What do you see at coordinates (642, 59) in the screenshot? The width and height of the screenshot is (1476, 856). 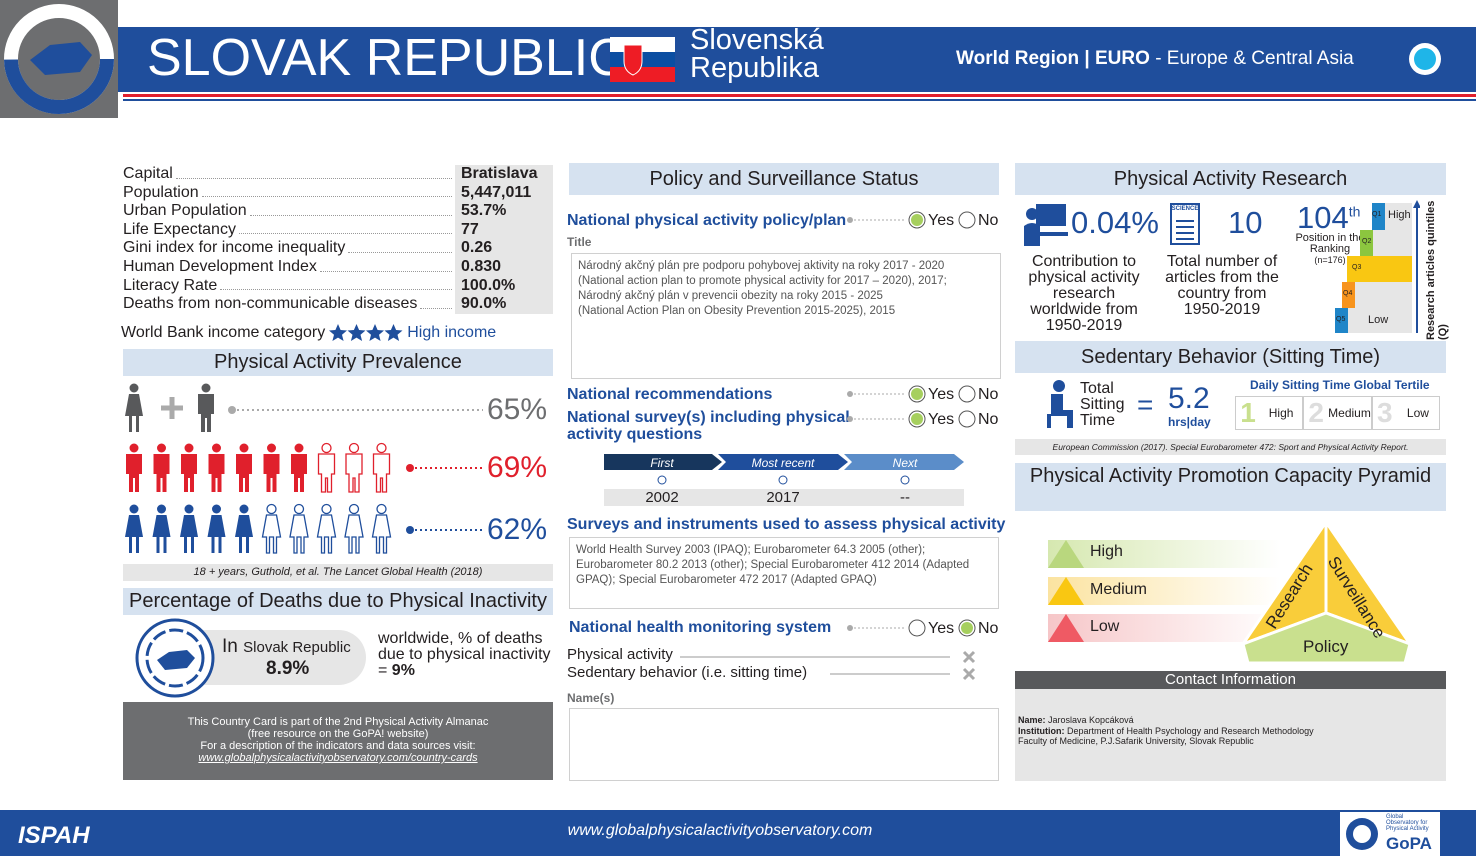 I see `flag` at bounding box center [642, 59].